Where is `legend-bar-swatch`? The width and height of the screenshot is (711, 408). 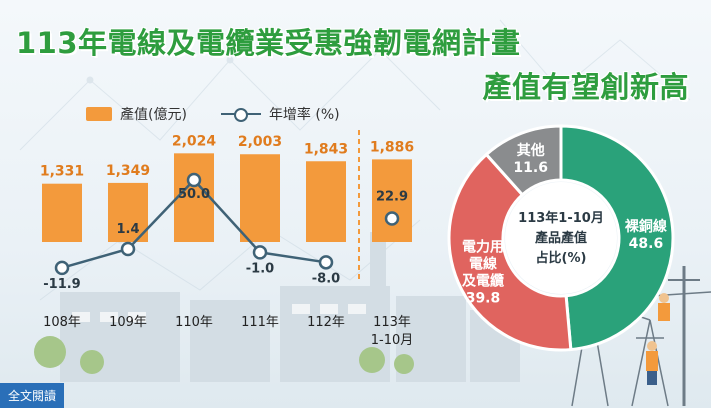 legend-bar-swatch is located at coordinates (99, 114).